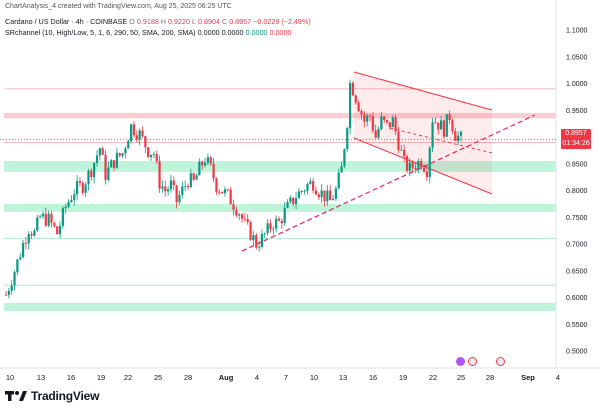  Describe the element at coordinates (343, 377) in the screenshot. I see `time-tick-11: 13` at that location.